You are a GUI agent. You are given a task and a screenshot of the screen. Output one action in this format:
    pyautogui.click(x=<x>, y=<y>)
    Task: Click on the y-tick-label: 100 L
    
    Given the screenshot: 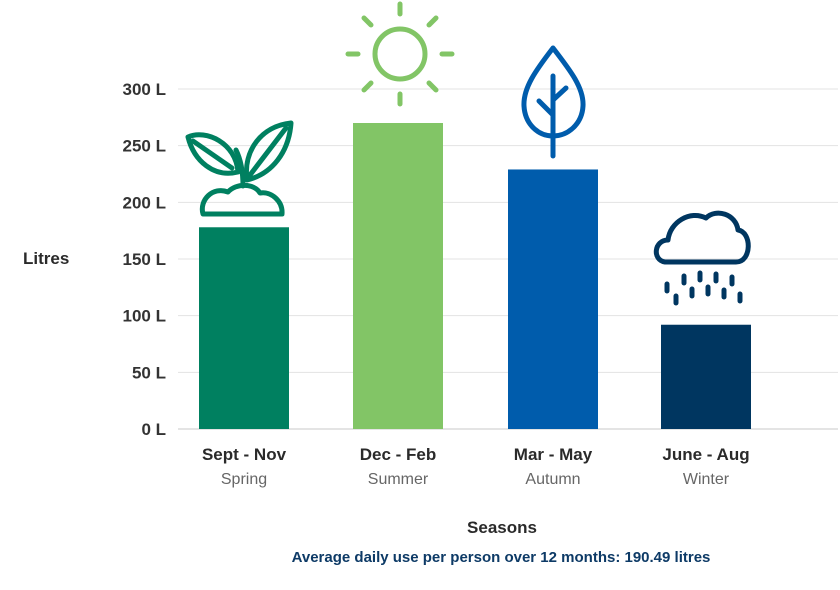 What is the action you would take?
    pyautogui.click(x=144, y=316)
    